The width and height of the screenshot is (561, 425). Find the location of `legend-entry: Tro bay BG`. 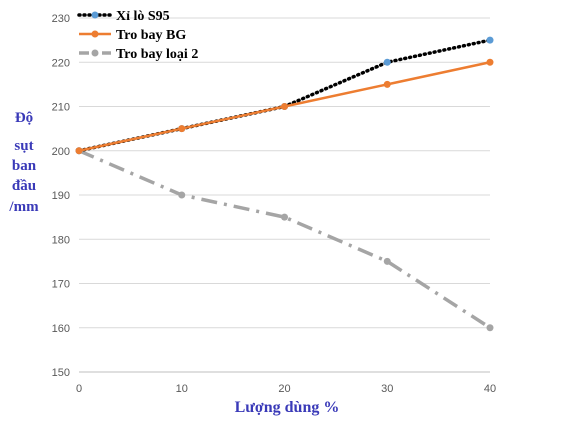

legend-entry: Tro bay BG is located at coordinates (151, 35).